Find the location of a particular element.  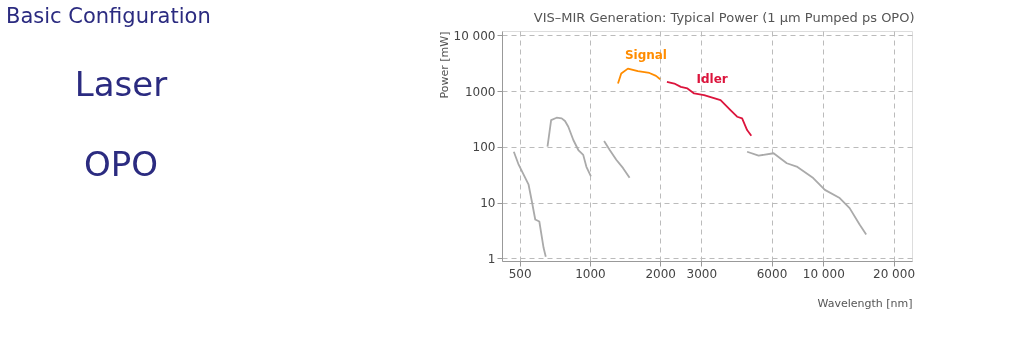

y-axis-title: Power [mW] is located at coordinates (444, 65).